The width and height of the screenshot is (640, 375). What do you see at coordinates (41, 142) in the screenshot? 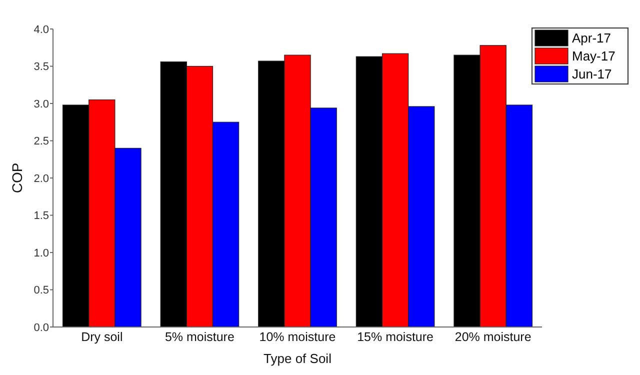
I see `y-tick-label: 2.5` at bounding box center [41, 142].